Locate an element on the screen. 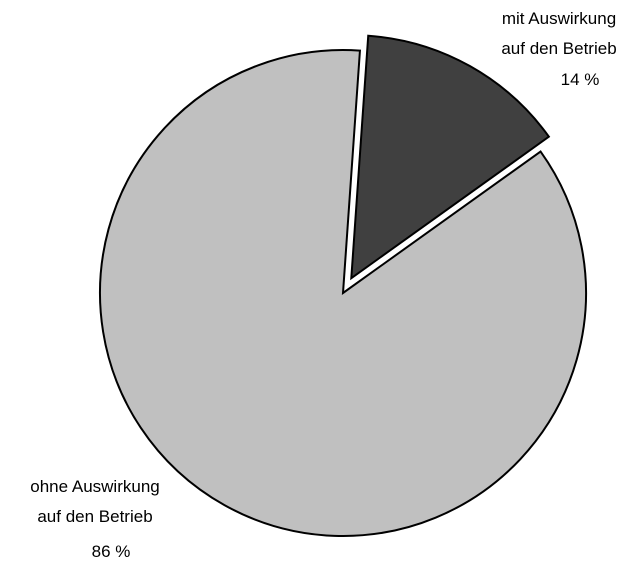  label-ohne-auswirkung: ohne Auswirkung auf den Betrieb 86 % is located at coordinates (94, 519).